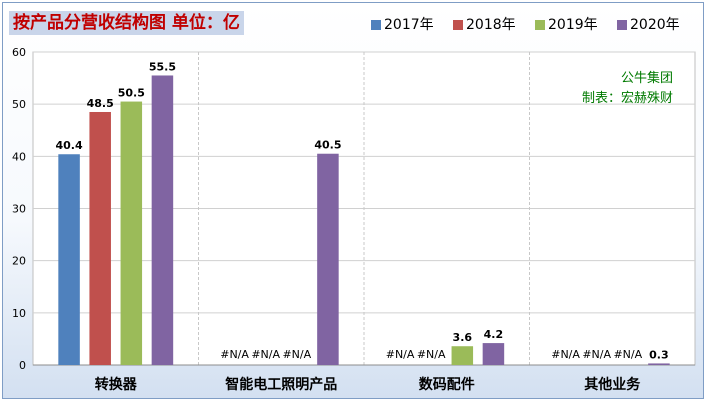 This screenshot has height=402, width=708. I want to click on x-category-label: 数码配件, so click(447, 384).